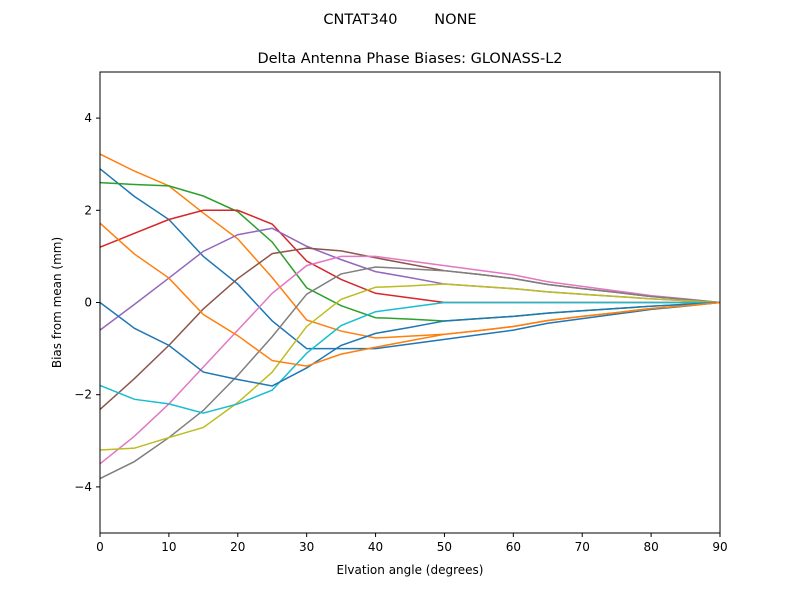  Describe the element at coordinates (650, 547) in the screenshot. I see `x-tick-label: 80` at that location.